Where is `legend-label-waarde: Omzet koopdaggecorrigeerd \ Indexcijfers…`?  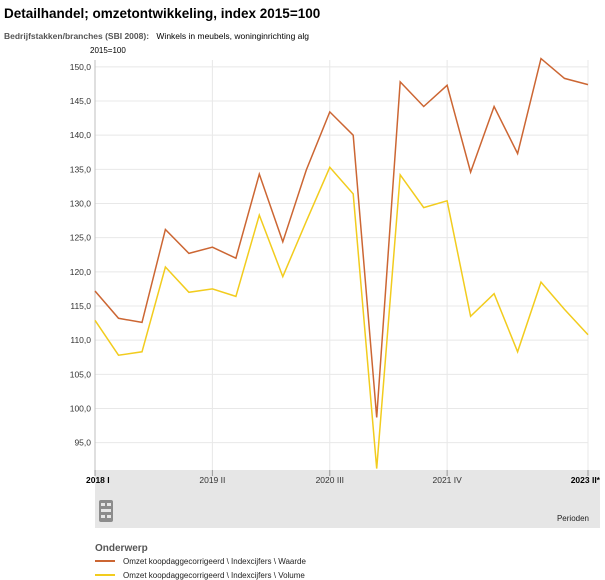
legend-label-waarde: Omzet koopdaggecorrigeerd \ Indexcijfers… is located at coordinates (214, 561).